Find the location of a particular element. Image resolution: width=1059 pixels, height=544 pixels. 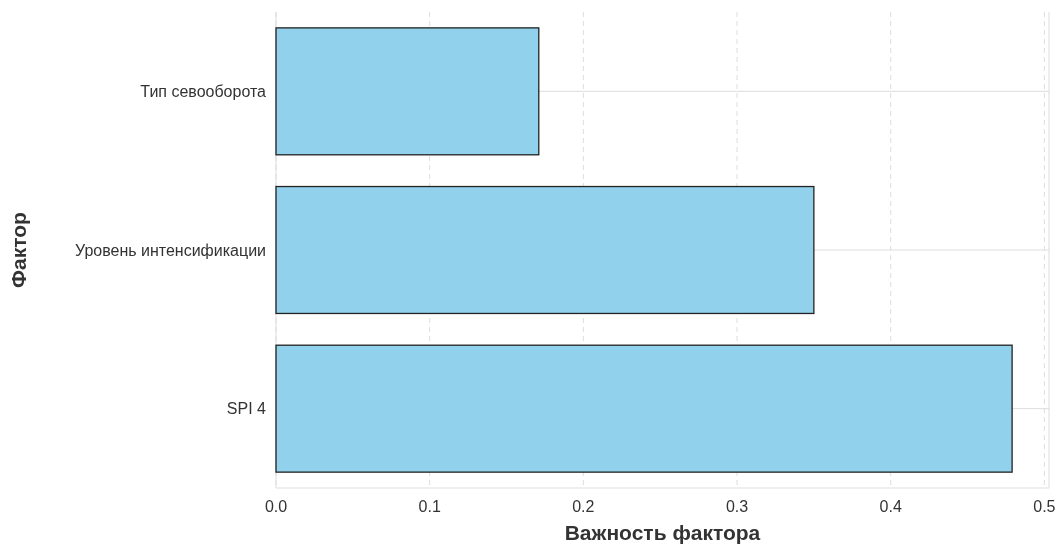

x-tick-label: 0.0 is located at coordinates (276, 506).